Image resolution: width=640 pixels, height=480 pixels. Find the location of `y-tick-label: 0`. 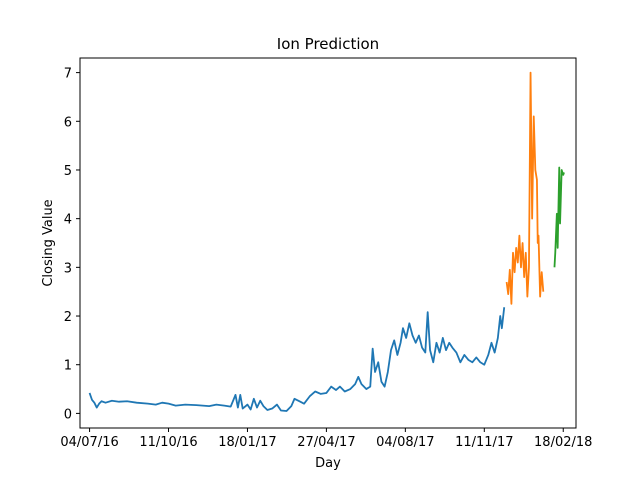

y-tick-label: 0 is located at coordinates (68, 414).